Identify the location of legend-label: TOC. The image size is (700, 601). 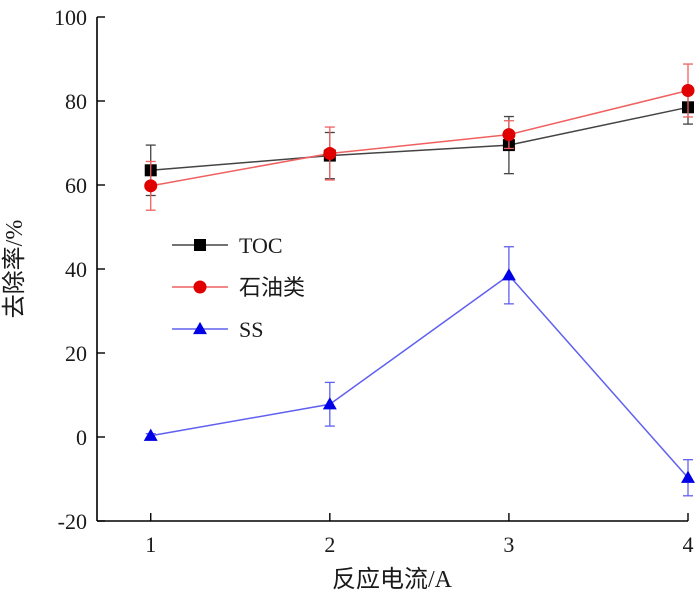
(261, 245).